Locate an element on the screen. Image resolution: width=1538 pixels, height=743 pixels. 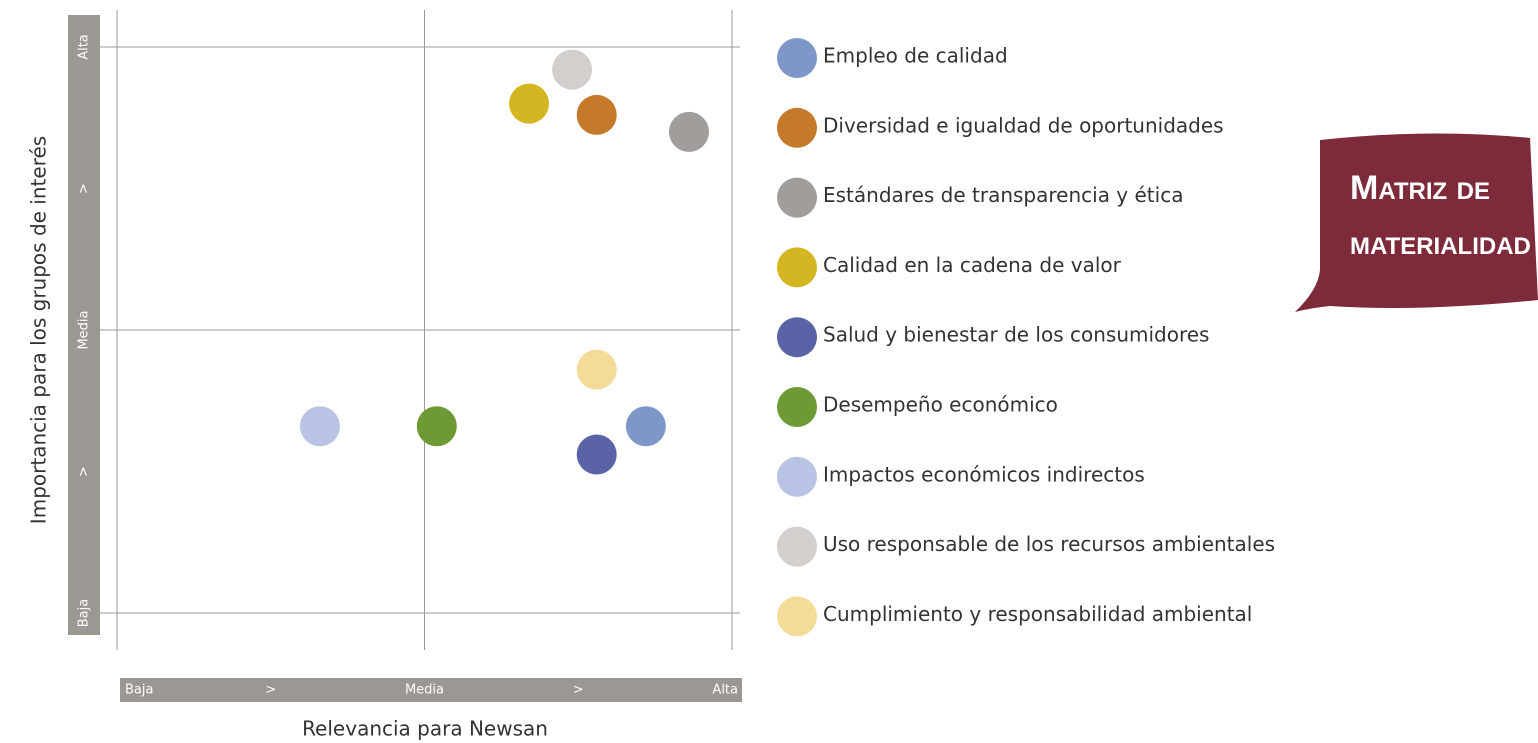
legend-label: Impactos económicos indirectos is located at coordinates (984, 474).